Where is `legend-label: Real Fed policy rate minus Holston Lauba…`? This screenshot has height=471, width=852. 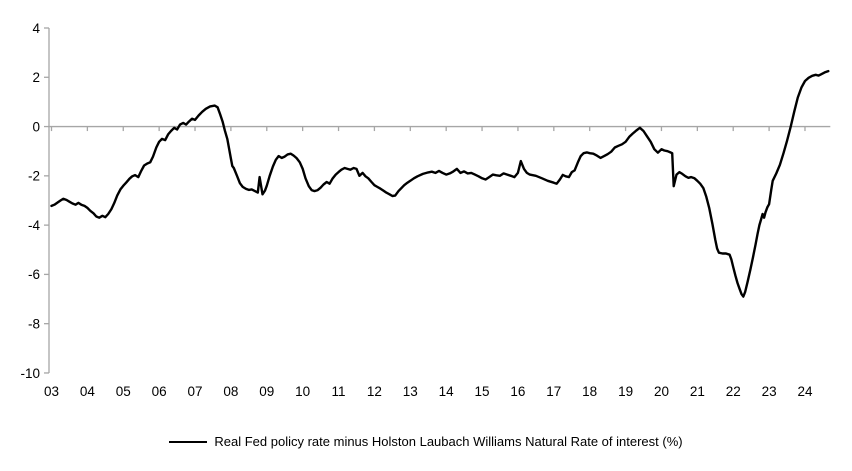 legend-label: Real Fed policy rate minus Holston Lauba… is located at coordinates (448, 441).